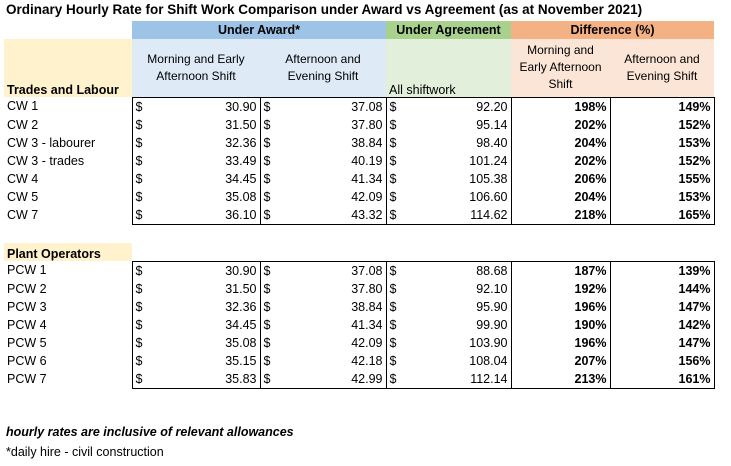 The image size is (731, 466). Describe the element at coordinates (333, 215) in the screenshot. I see `award-afternoon-value: 43.32` at that location.